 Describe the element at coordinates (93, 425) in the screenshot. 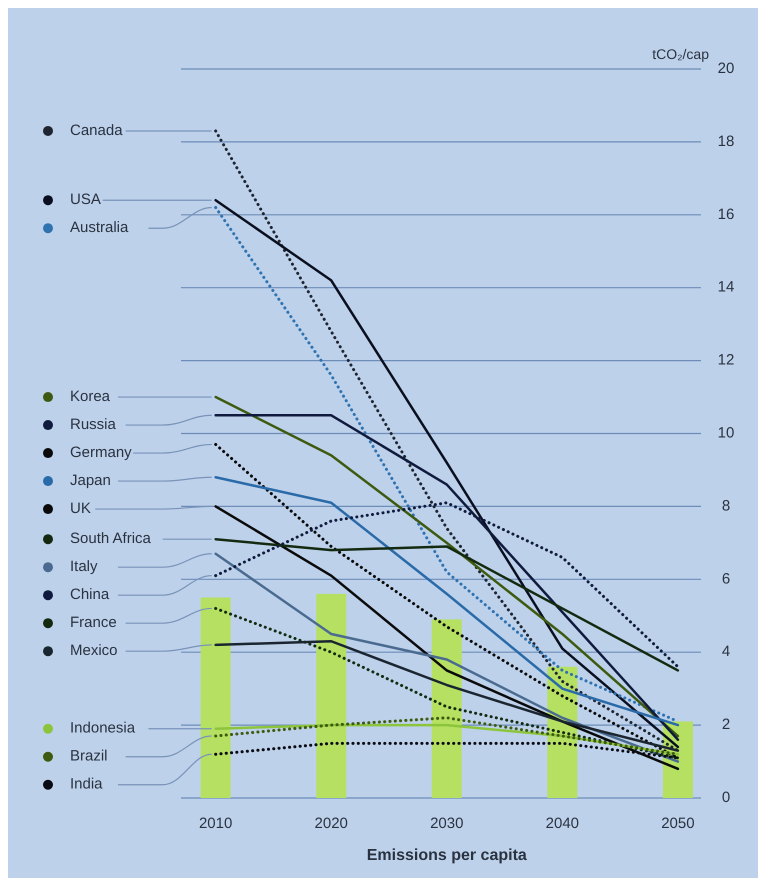

I see `legend-label: Russia` at that location.